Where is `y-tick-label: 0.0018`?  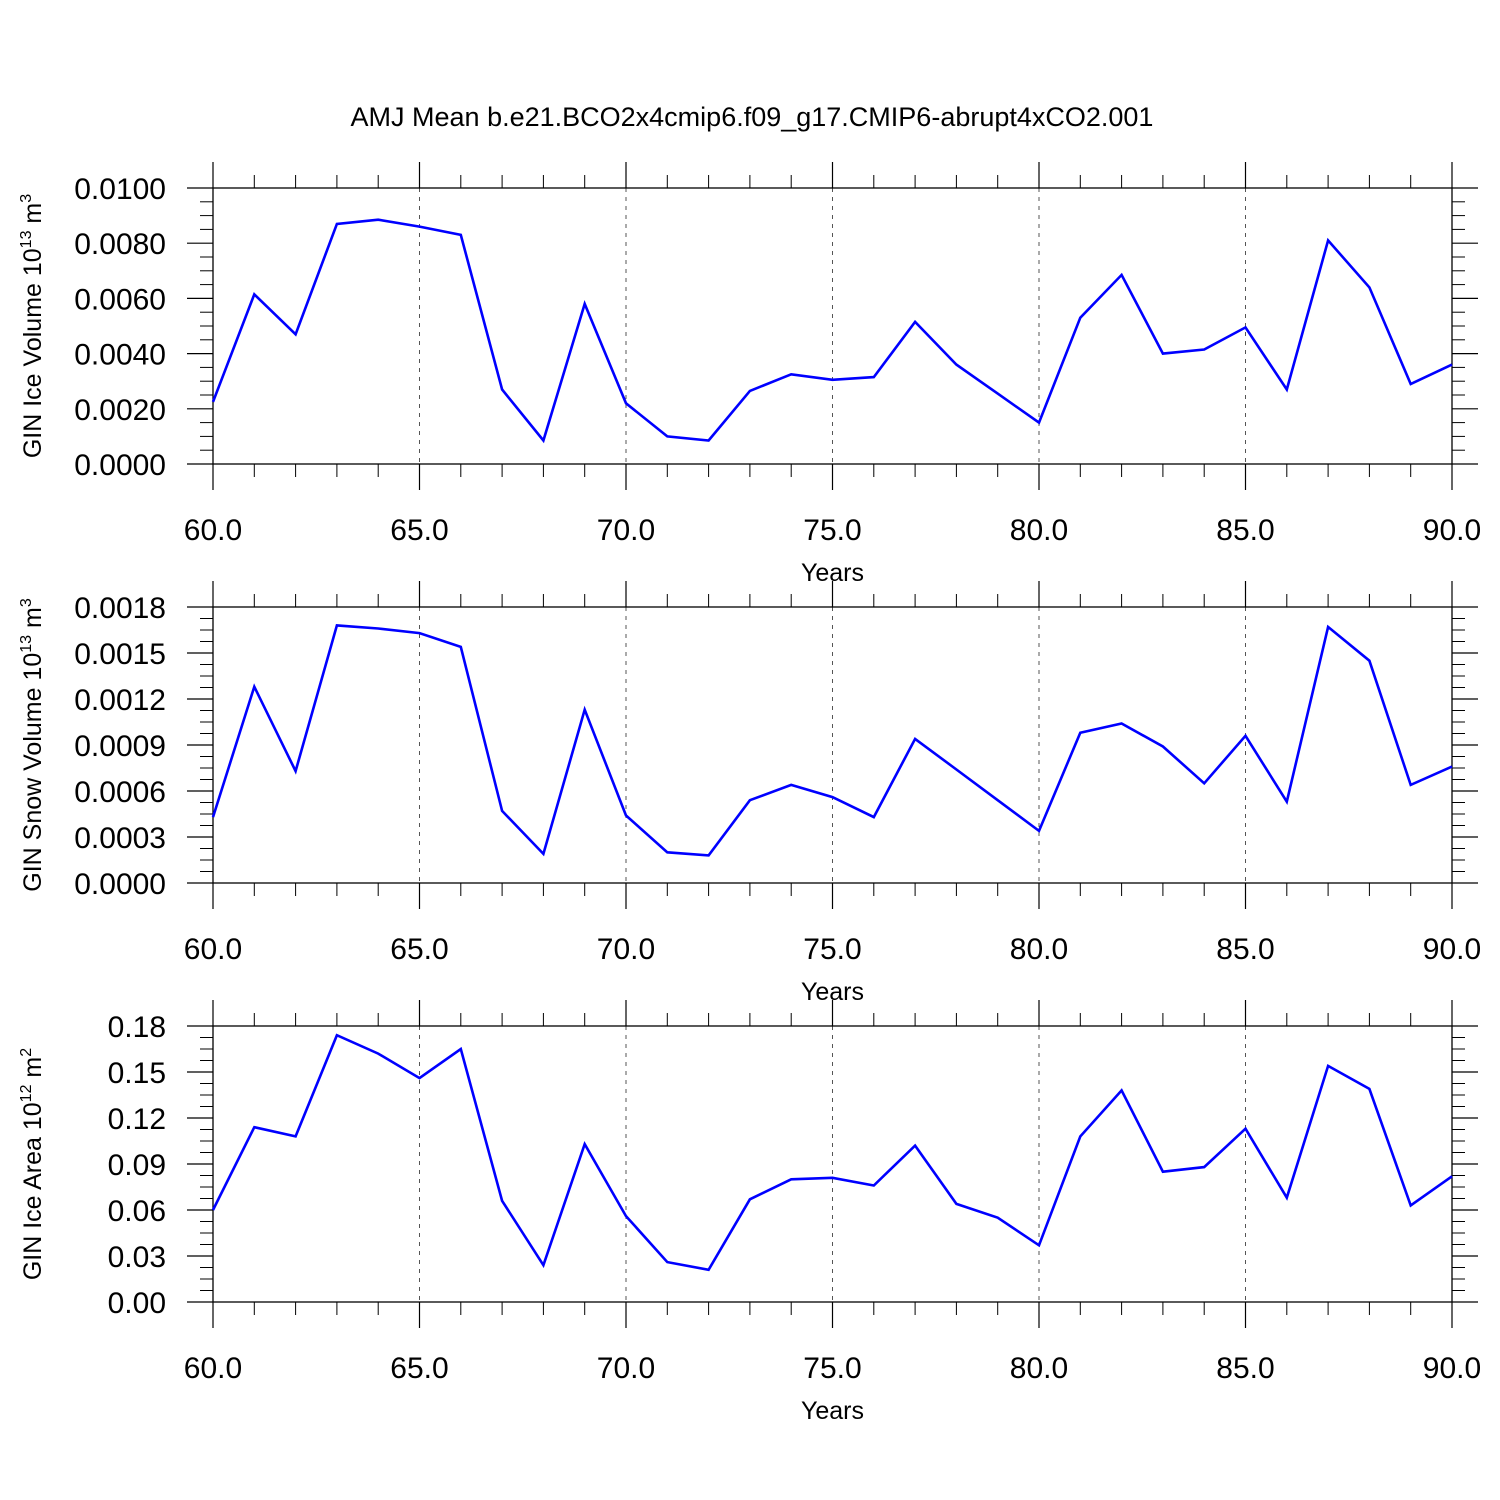
y-tick-label: 0.0018 is located at coordinates (120, 608).